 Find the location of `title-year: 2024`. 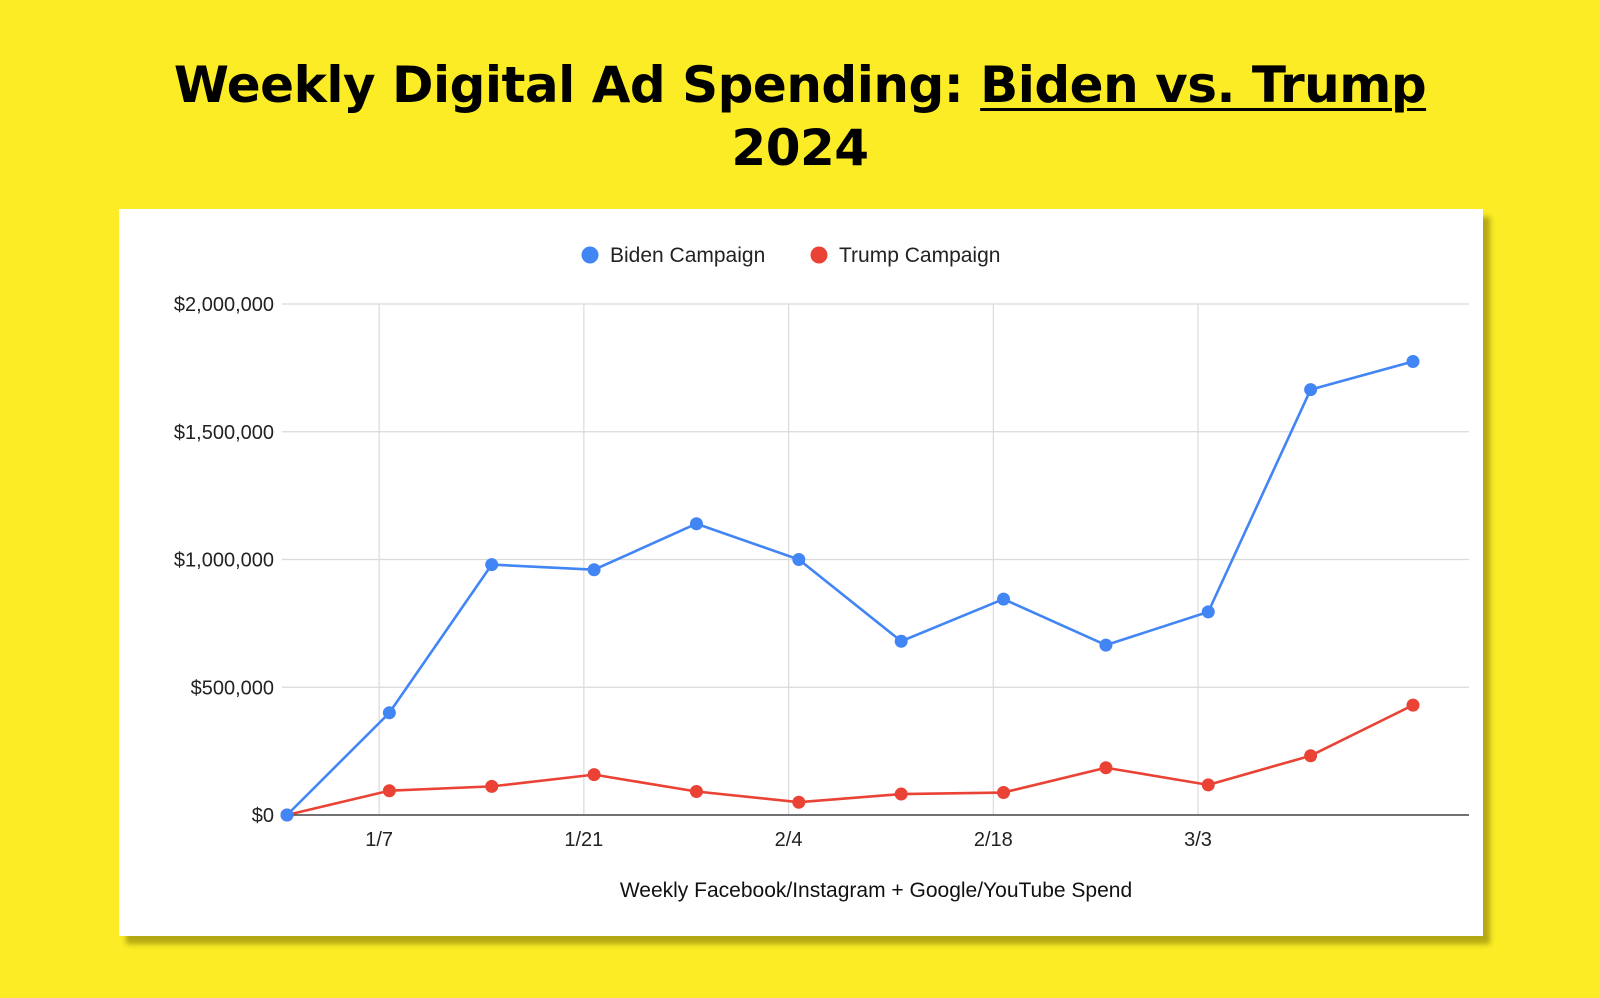

title-year: 2024 is located at coordinates (800, 148).